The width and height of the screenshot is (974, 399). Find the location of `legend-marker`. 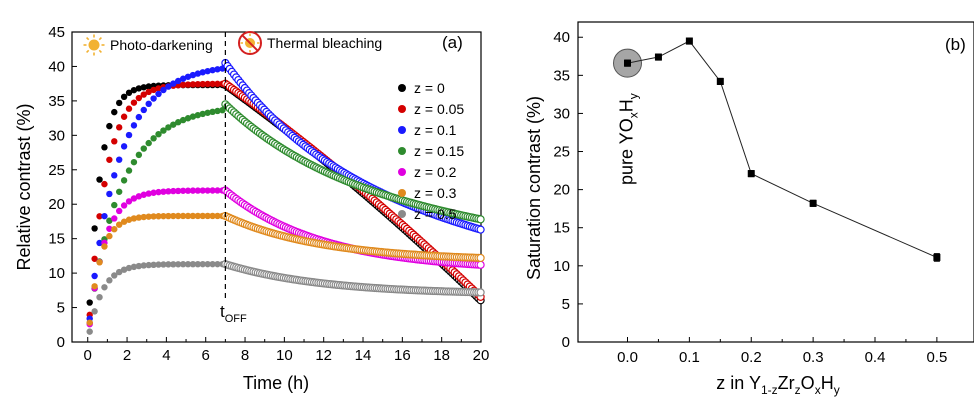

legend-marker is located at coordinates (402, 214).